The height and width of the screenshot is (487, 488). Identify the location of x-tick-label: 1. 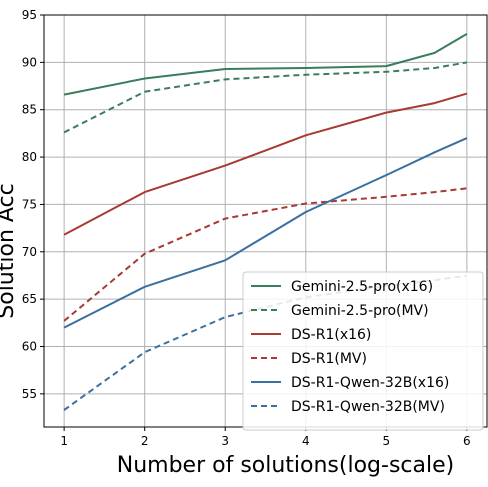
(64, 441).